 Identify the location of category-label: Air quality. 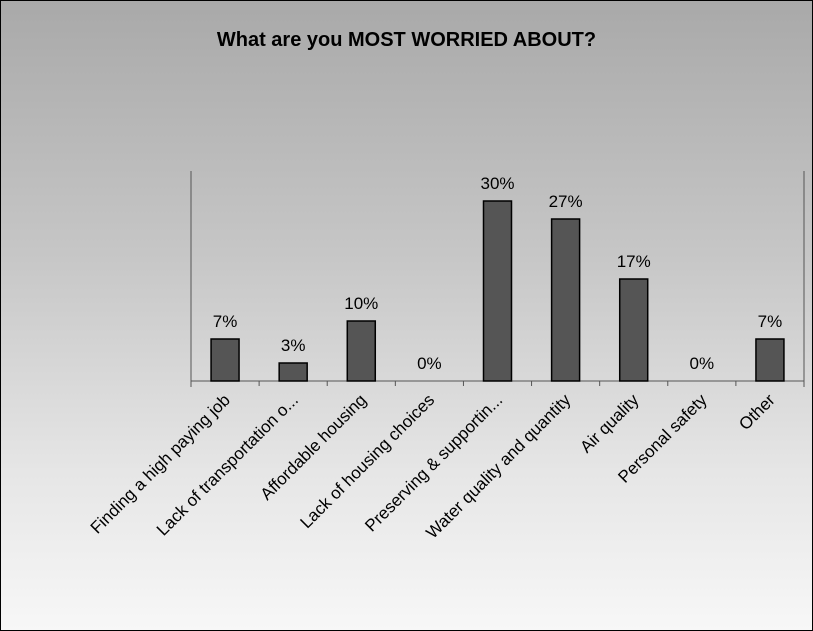
(609, 423).